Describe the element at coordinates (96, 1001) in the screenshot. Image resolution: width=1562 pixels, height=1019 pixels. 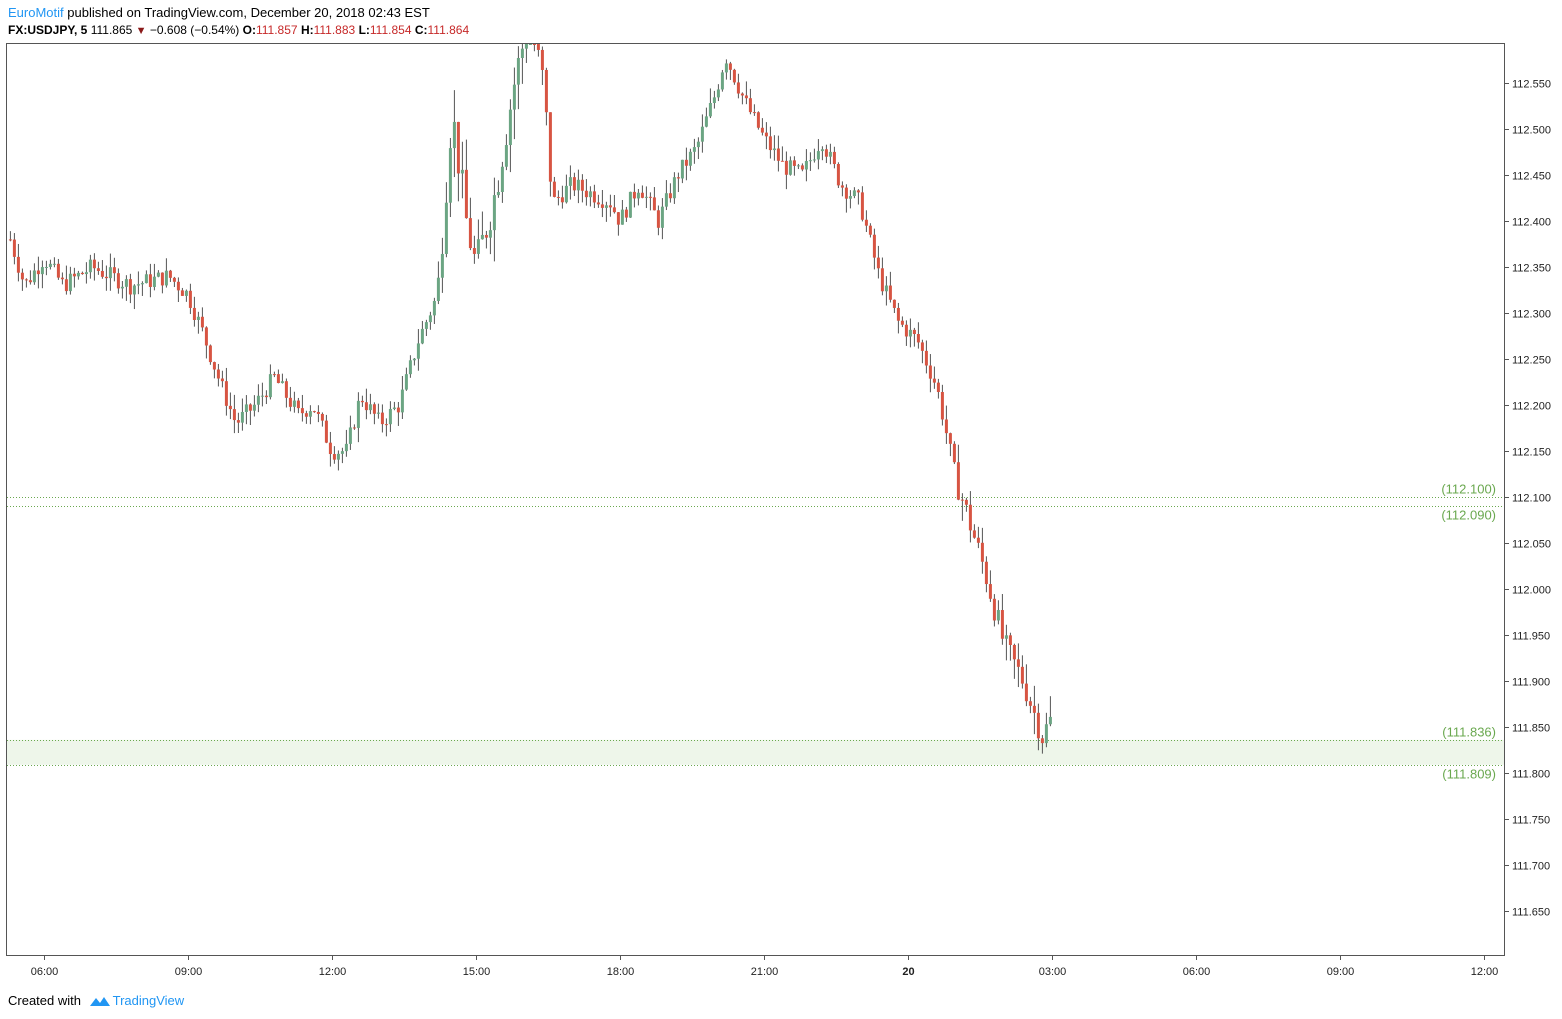
I see `footer: Created with TradingView` at that location.